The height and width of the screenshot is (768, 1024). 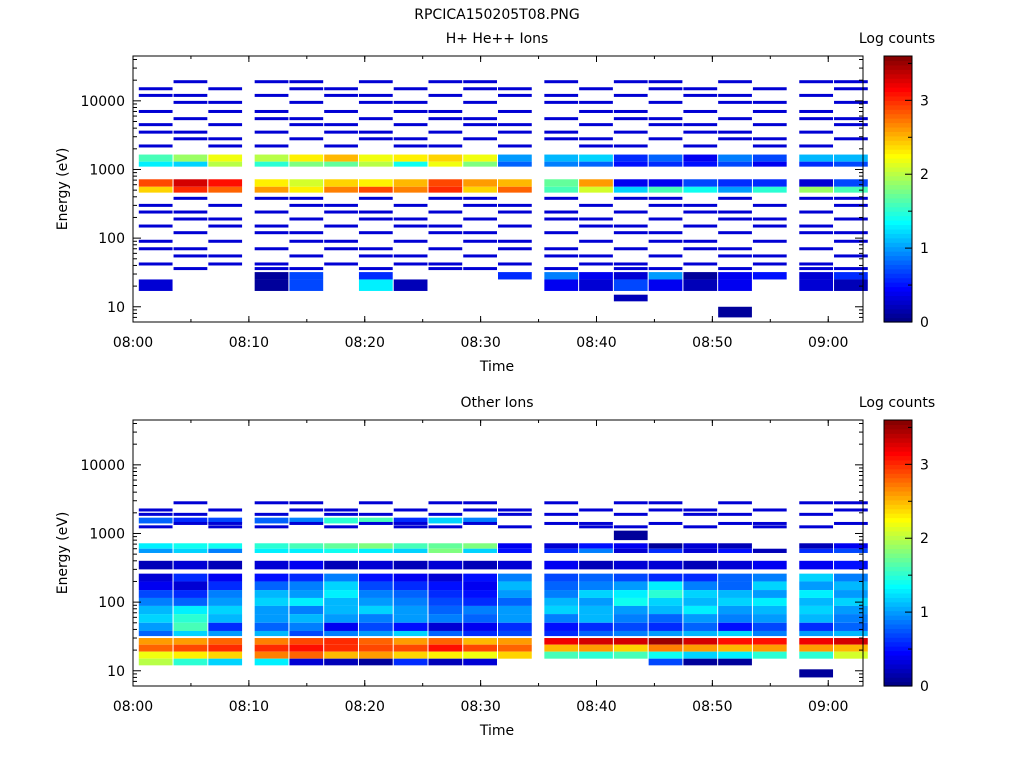 What do you see at coordinates (596, 343) in the screenshot?
I see `x-tick-label: 08:40` at bounding box center [596, 343].